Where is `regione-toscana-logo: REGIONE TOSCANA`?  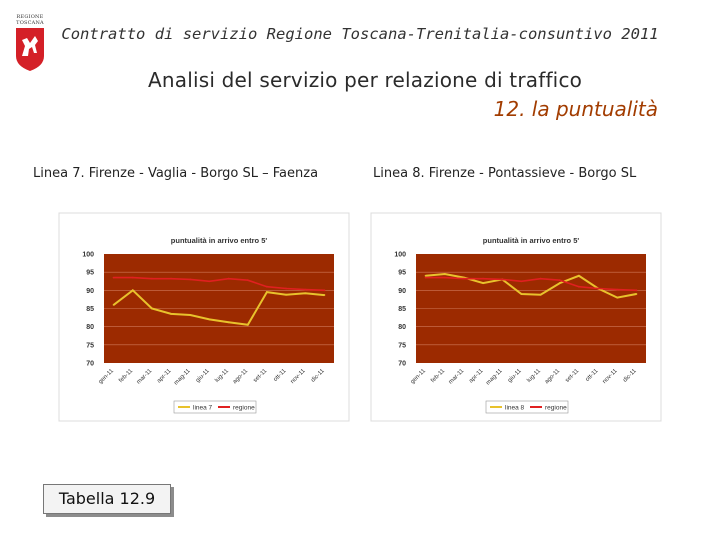
regione-toscana-logo: REGIONE TOSCANA is located at coordinates (30, 43).